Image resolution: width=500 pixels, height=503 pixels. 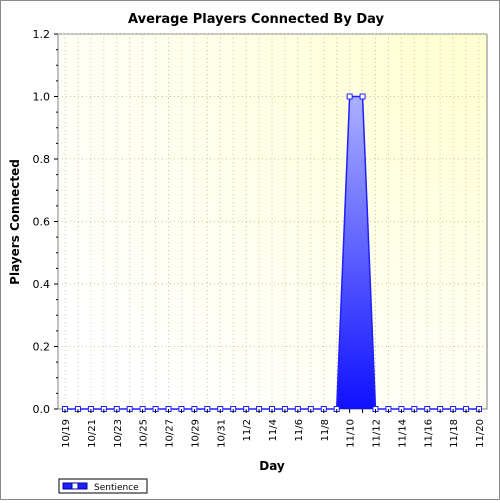 What do you see at coordinates (92, 433) in the screenshot?
I see `x-tick-label: 10/21` at bounding box center [92, 433].